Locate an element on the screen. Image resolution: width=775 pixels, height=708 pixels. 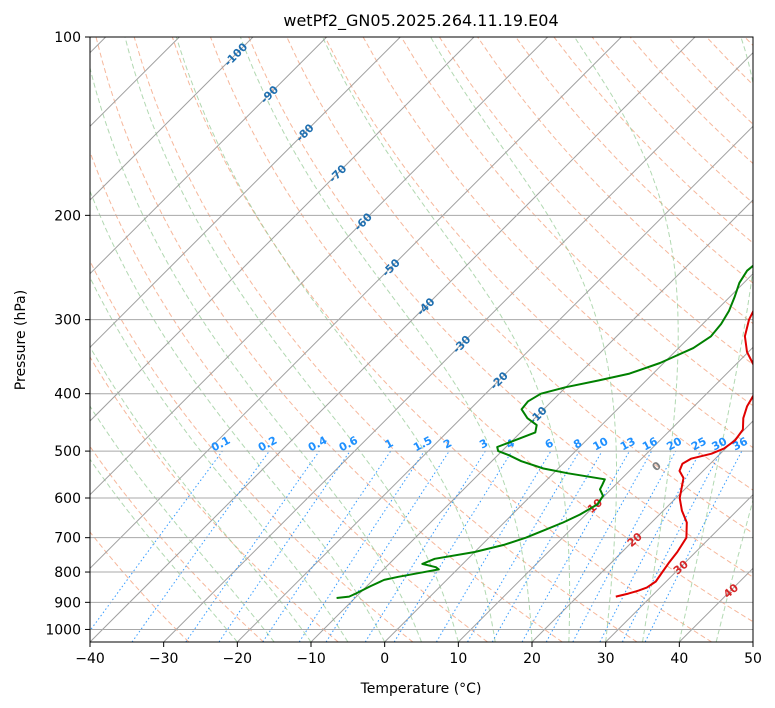
x-tick-label: −40 is located at coordinates (90, 659).